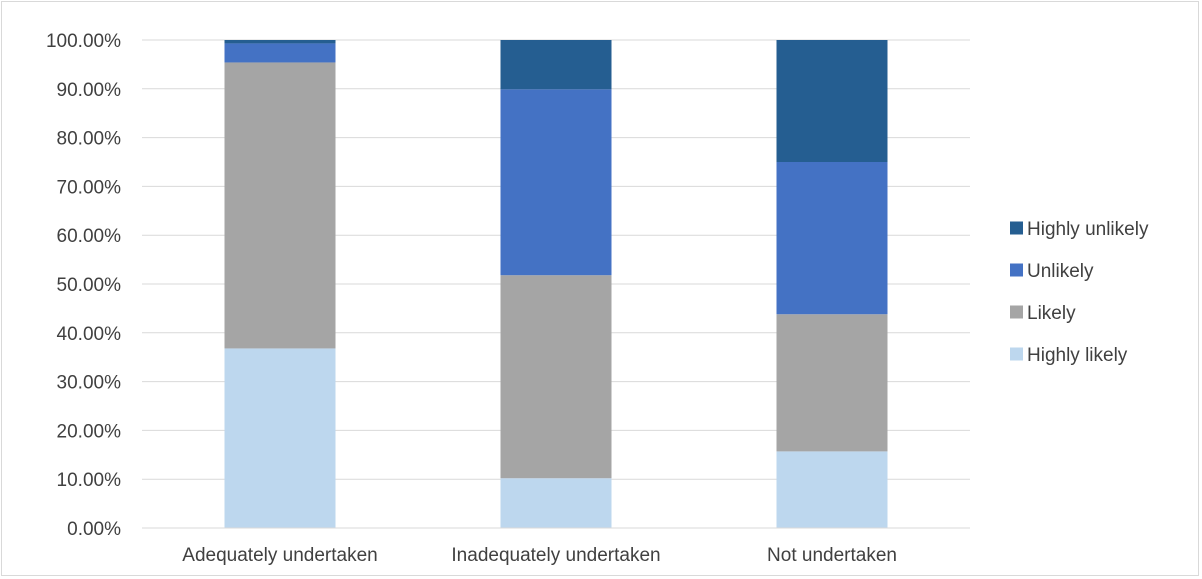 The width and height of the screenshot is (1202, 579). Describe the element at coordinates (556, 377) in the screenshot. I see `bar-inadequately-undertaken-likely` at that location.